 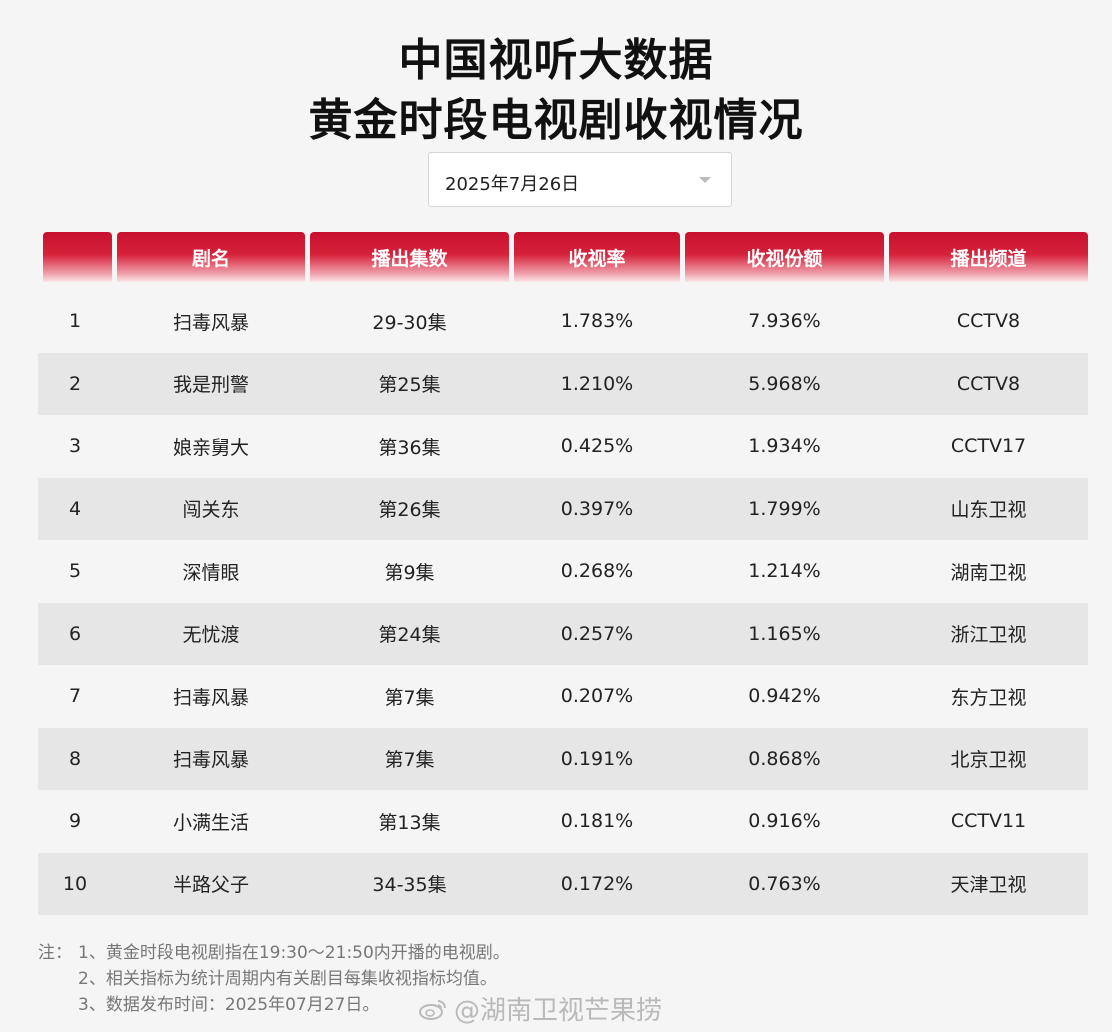 I want to click on table-row: 2 我是刑警 第25集 1.210% 5.968% CCTV8, so click(x=563, y=383).